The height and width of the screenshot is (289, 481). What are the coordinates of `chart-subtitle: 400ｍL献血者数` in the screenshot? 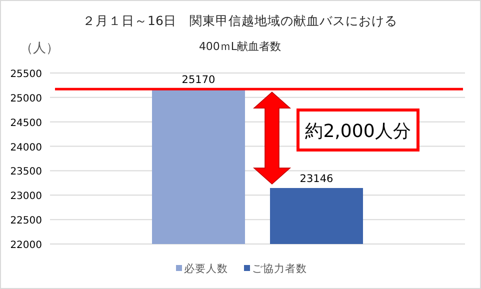 It's located at (240, 46).